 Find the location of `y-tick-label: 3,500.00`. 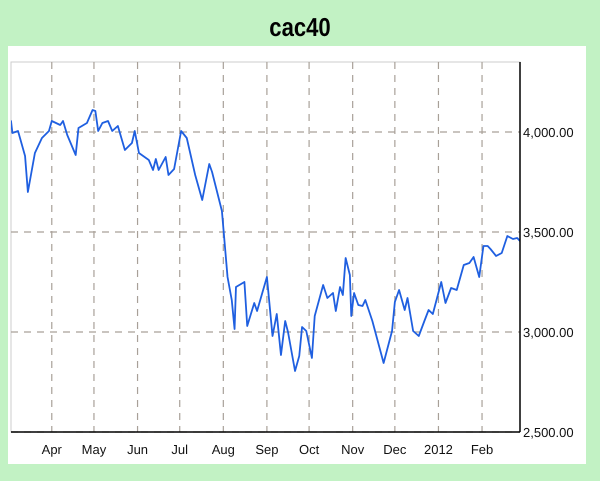

y-tick-label: 3,500.00 is located at coordinates (548, 232).